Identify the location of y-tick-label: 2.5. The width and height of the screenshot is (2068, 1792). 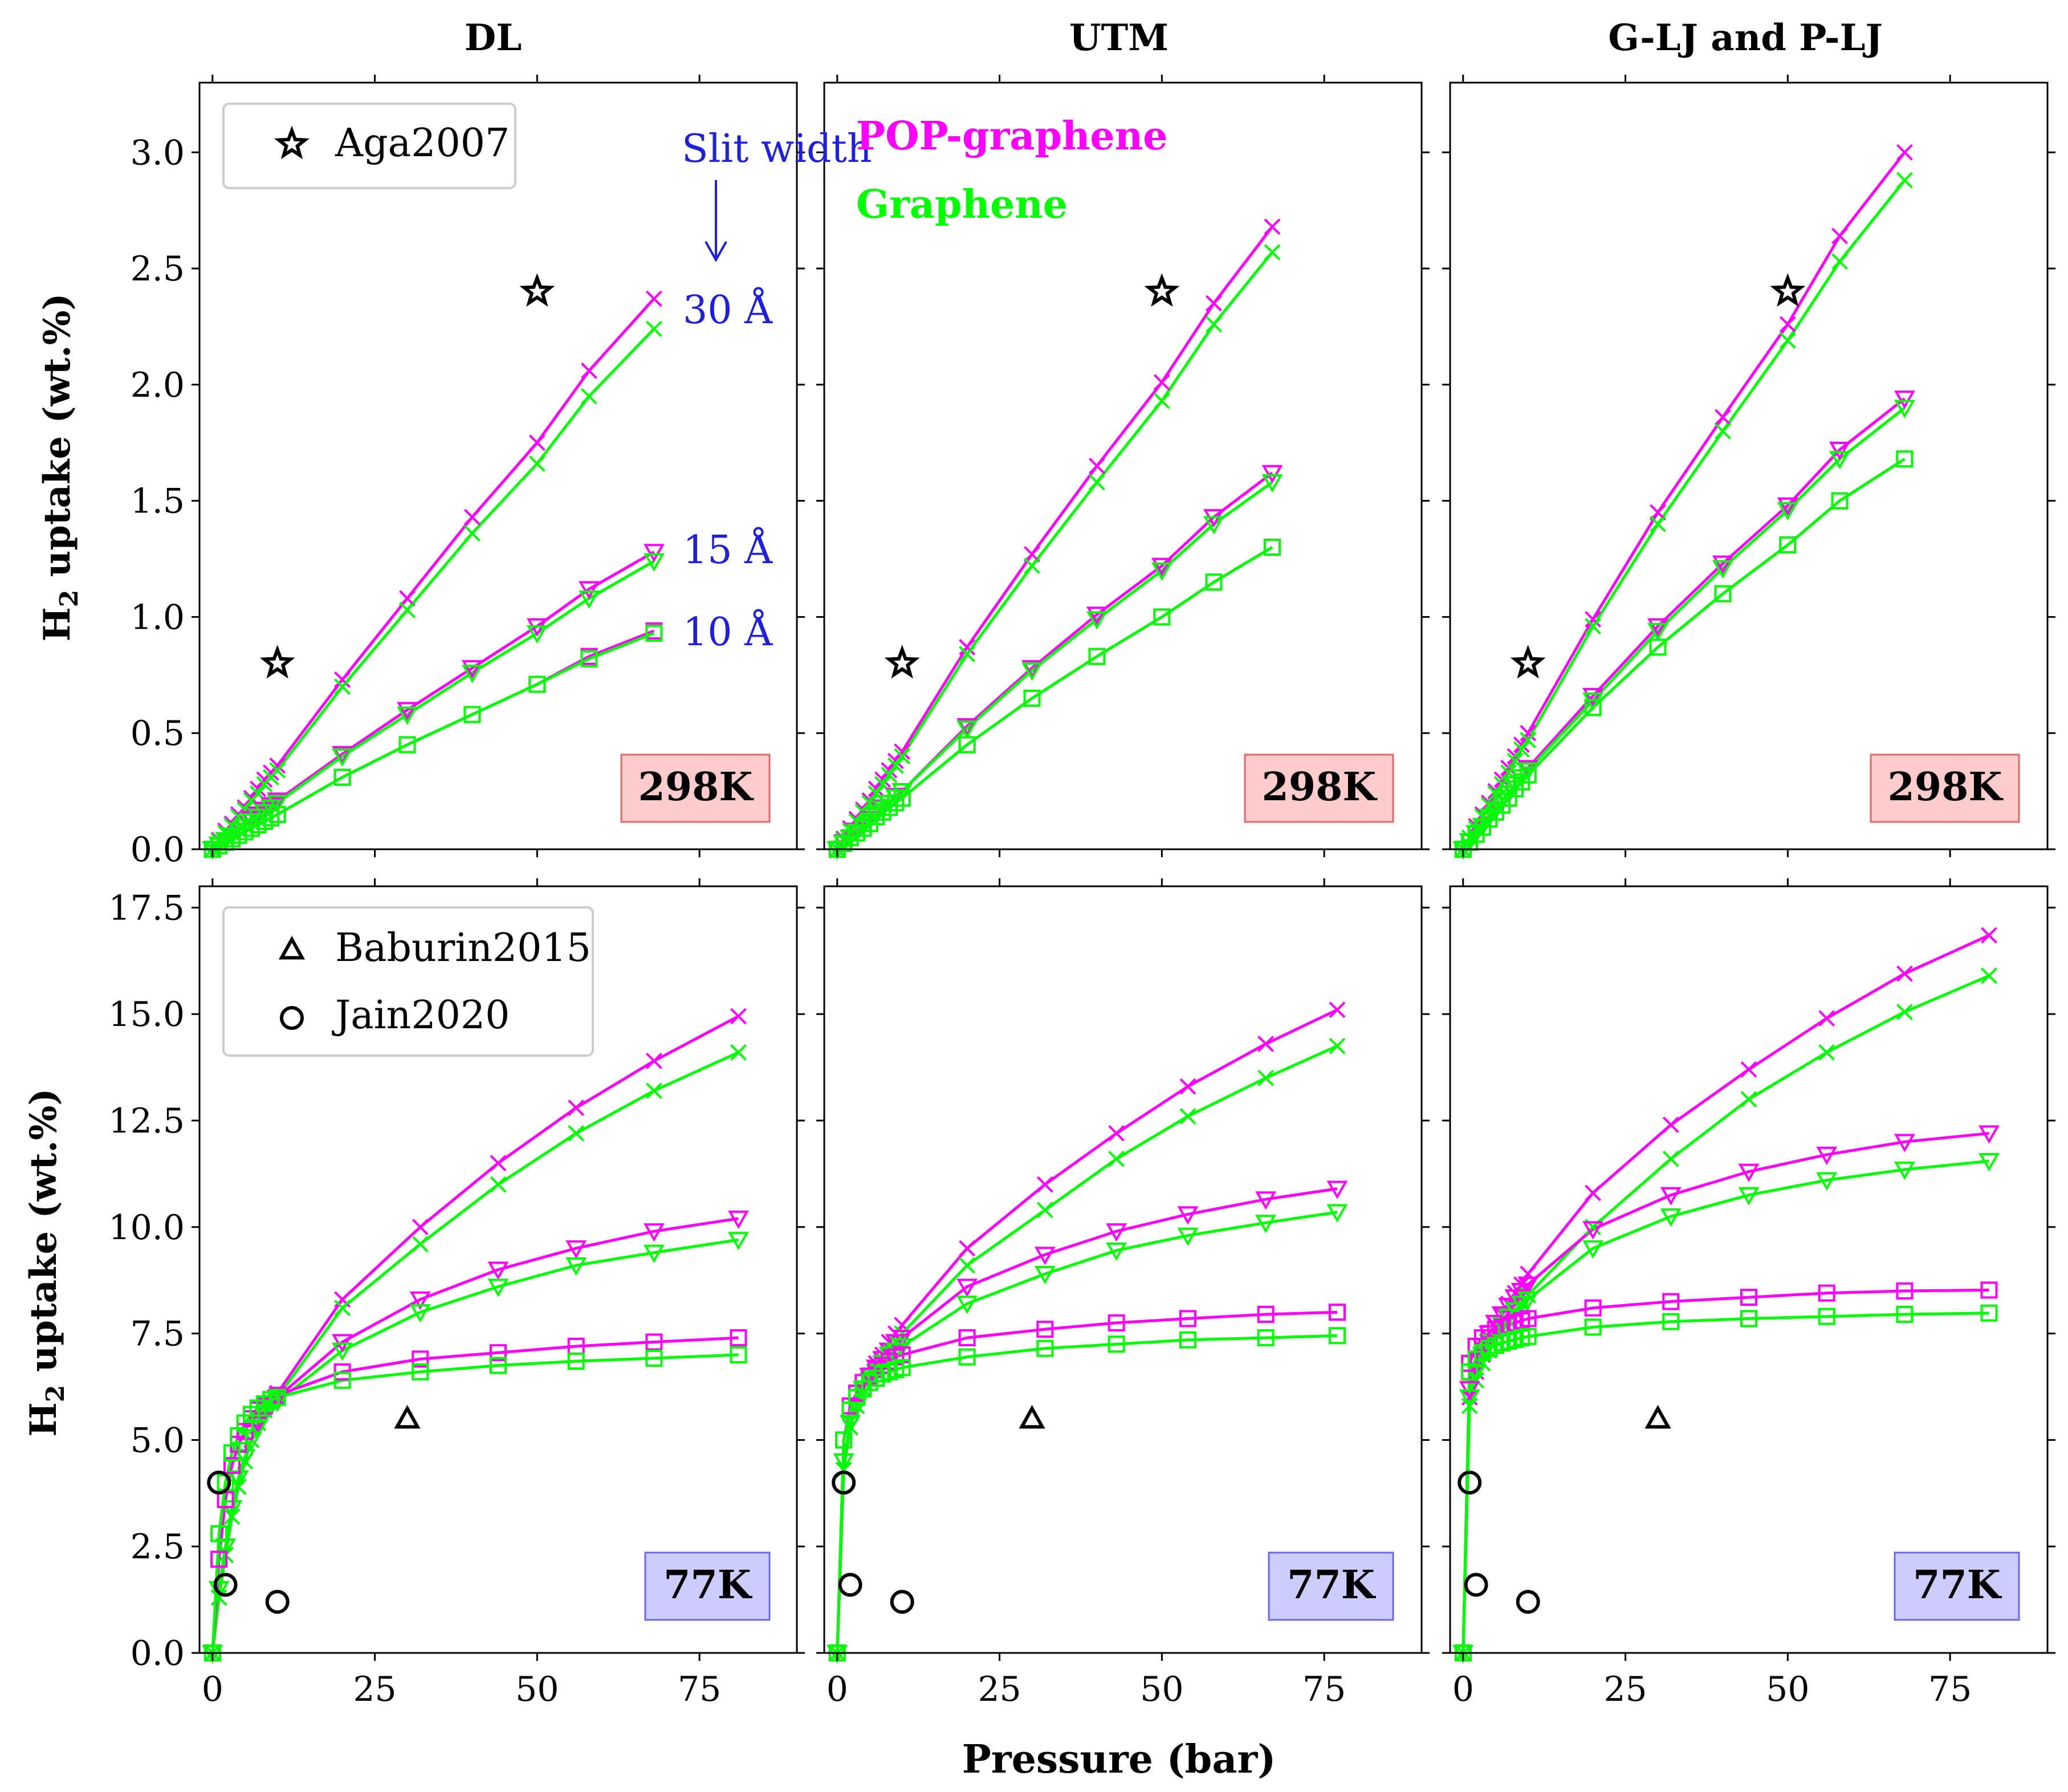
(158, 269).